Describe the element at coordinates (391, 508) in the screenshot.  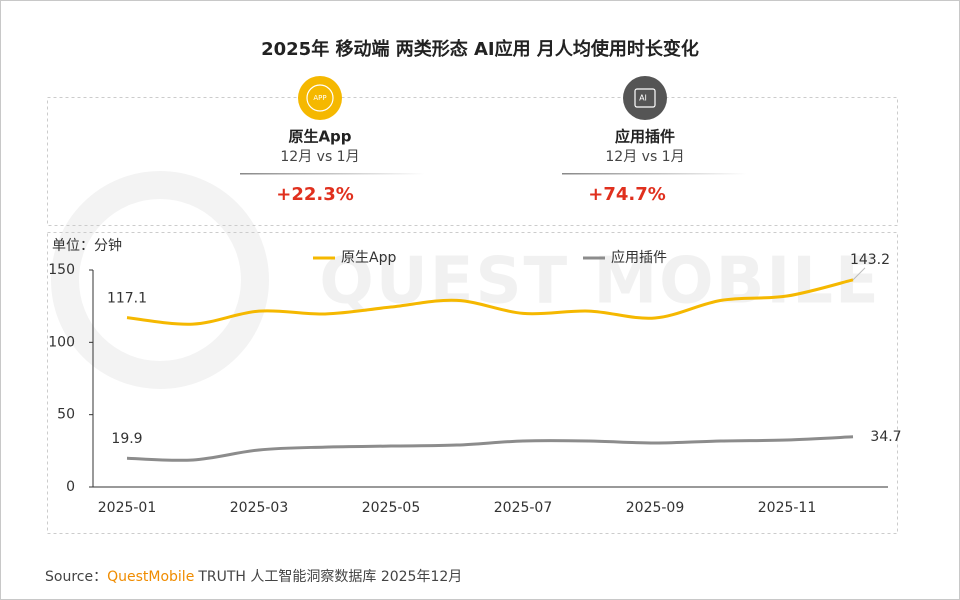
I see `x-tick-label: 2025-05` at that location.